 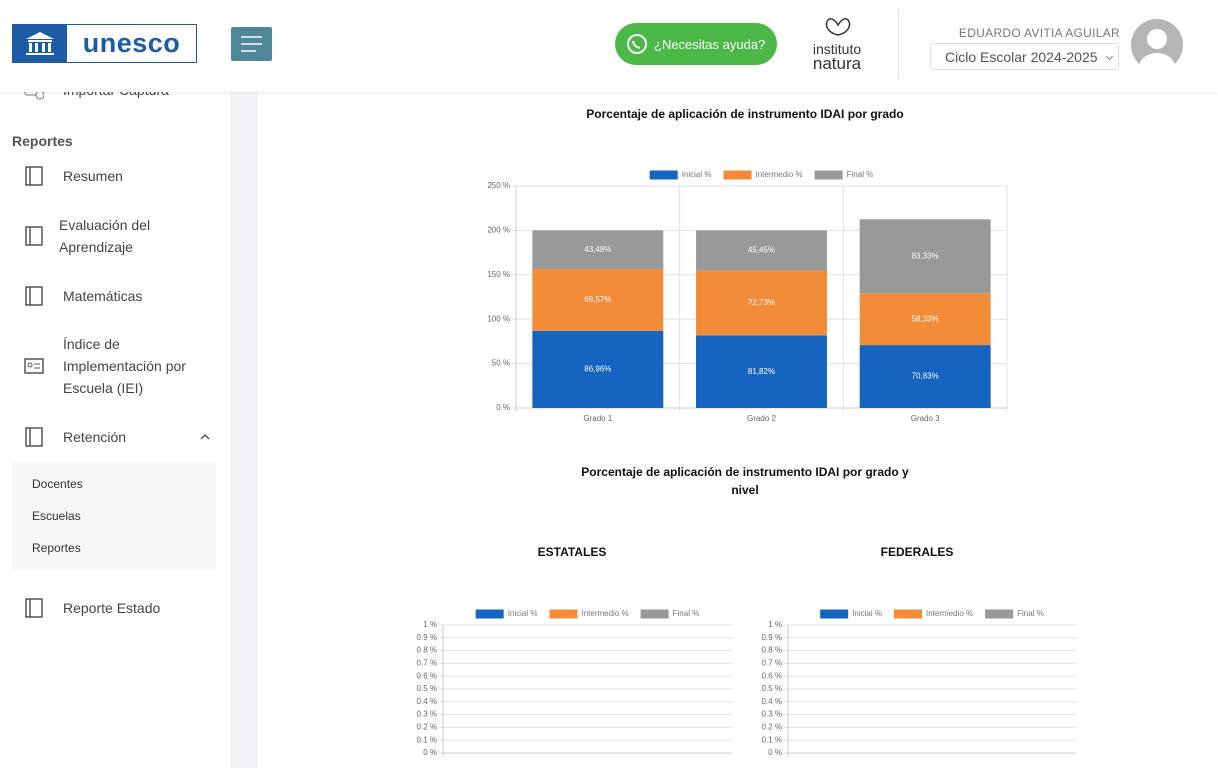 What do you see at coordinates (427, 727) in the screenshot?
I see `y-tick-label: 0.2 %` at bounding box center [427, 727].